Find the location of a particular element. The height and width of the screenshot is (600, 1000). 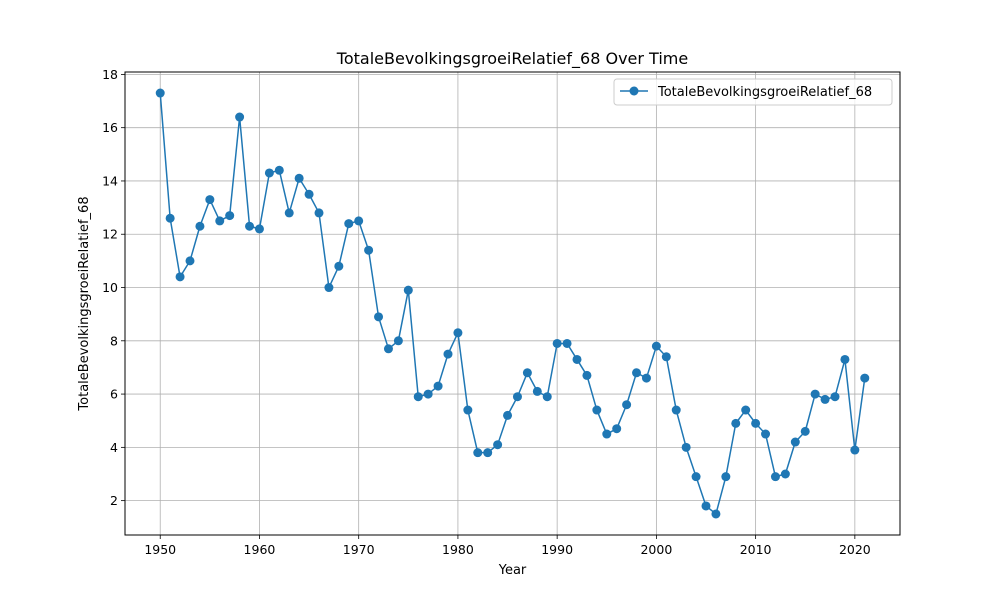

y-tick-label: 4 is located at coordinates (114, 447).